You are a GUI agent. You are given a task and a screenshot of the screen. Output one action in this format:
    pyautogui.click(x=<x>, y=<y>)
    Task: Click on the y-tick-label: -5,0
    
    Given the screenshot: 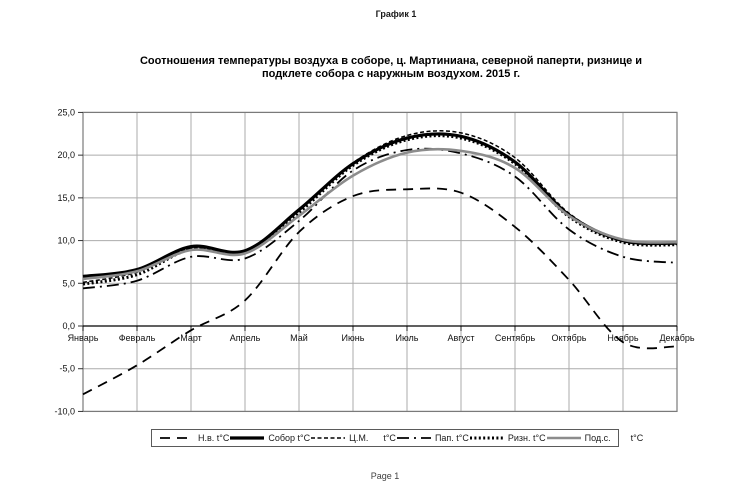 What is the action you would take?
    pyautogui.click(x=67, y=369)
    